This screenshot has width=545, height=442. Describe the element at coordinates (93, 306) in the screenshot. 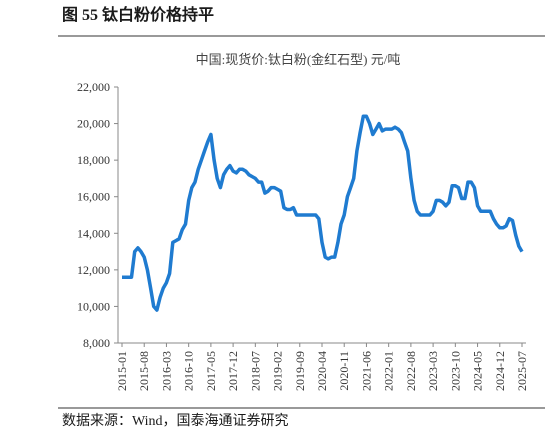

I see `y-tick-label: 10,000` at that location.